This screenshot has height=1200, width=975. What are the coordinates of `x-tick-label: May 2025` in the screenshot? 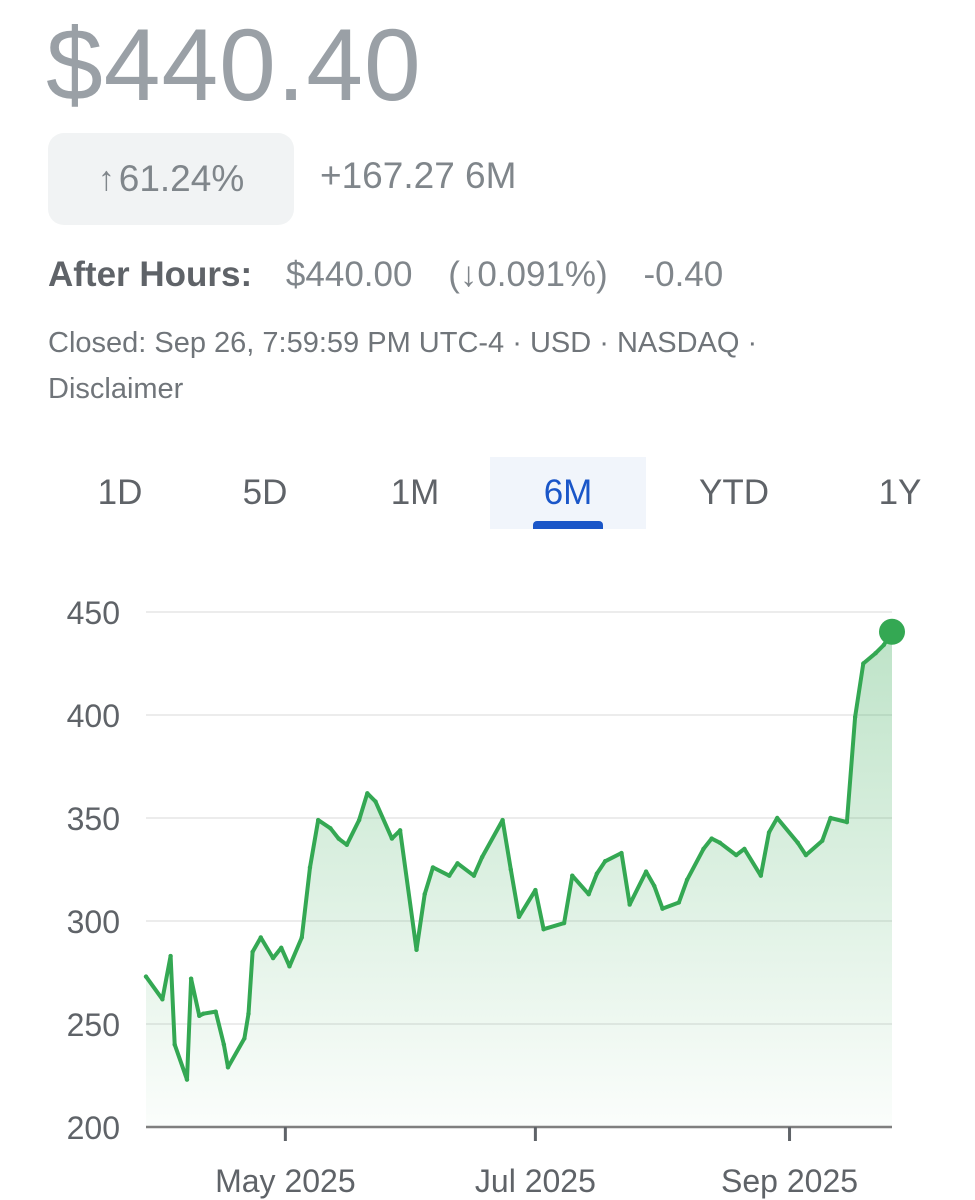 It's located at (285, 1181).